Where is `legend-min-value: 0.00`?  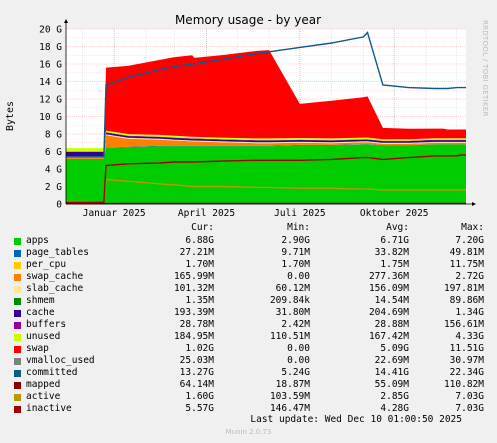 legend-min-value: 0.00 is located at coordinates (298, 360).